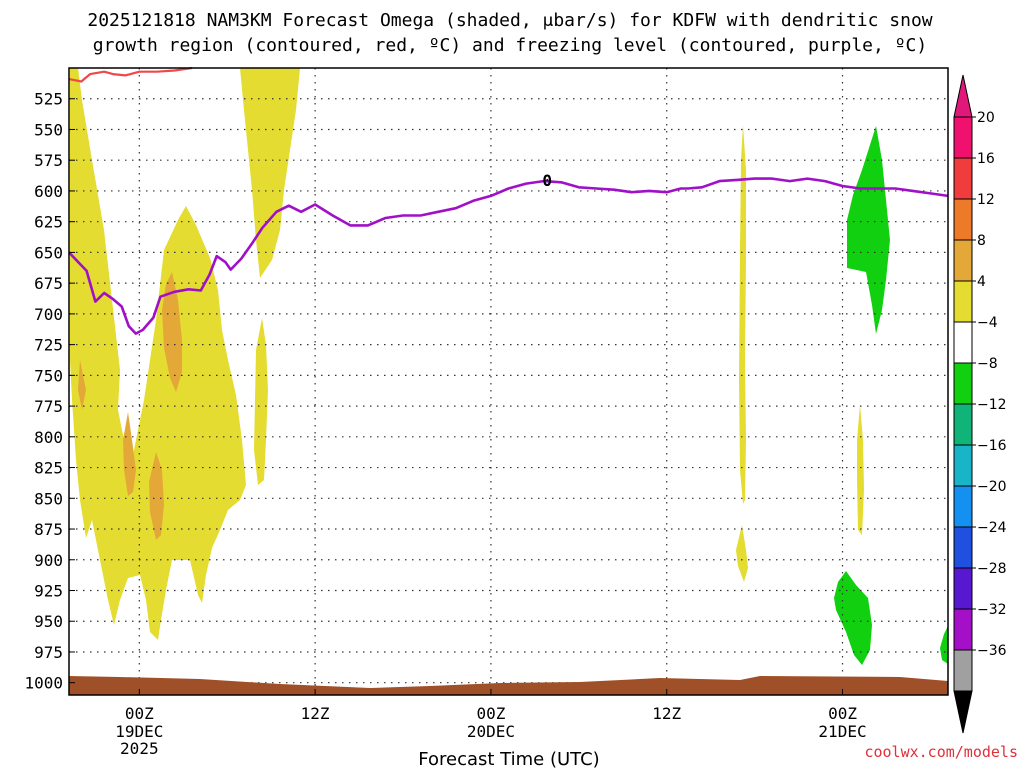 The height and width of the screenshot is (768, 1024). I want to click on colorbar-top-arrow, so click(963, 96).